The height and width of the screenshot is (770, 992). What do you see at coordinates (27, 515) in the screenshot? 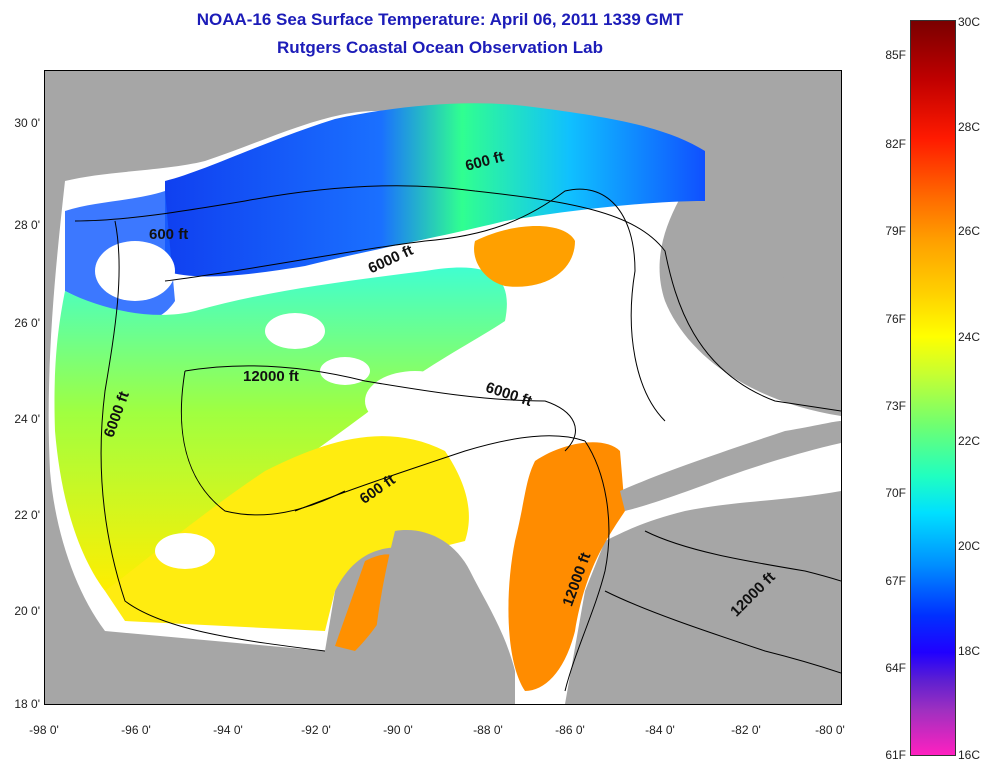
I see `lat-label: 22 0'` at bounding box center [27, 515].